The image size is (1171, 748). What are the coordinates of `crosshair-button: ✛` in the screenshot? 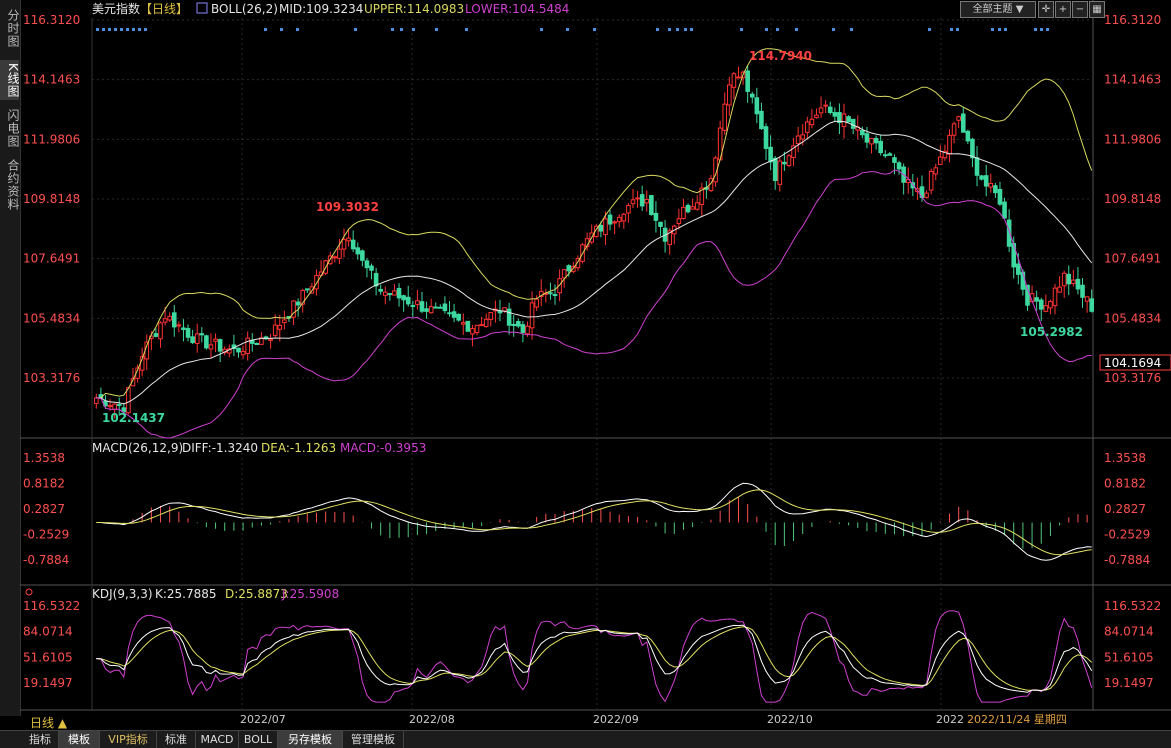 It's located at (1046, 9).